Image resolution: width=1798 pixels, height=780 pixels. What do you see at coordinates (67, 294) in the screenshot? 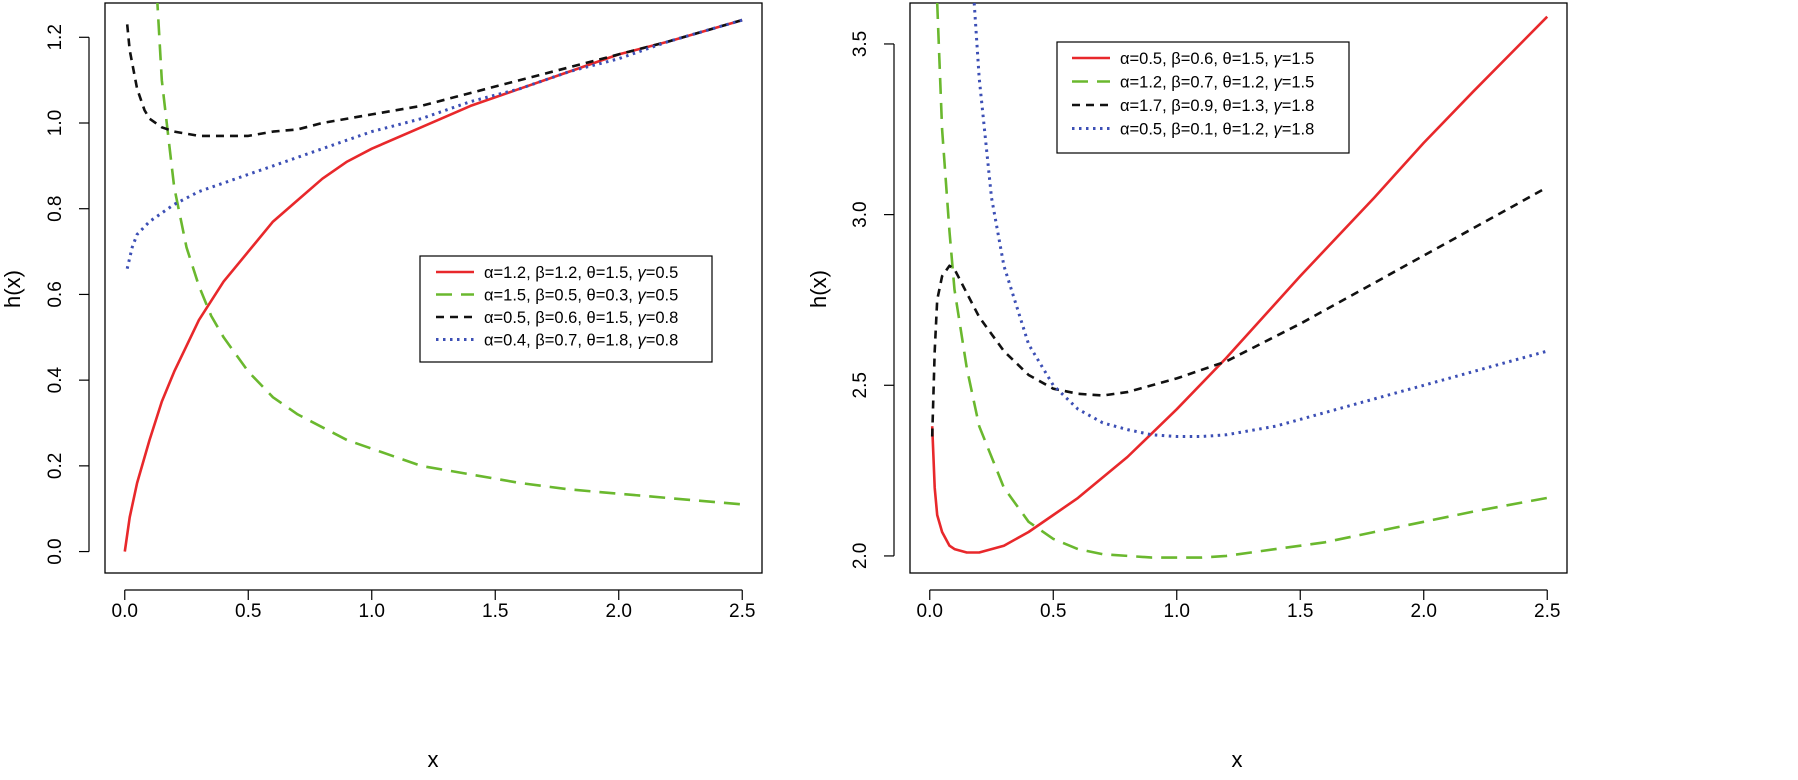
I see `left-y-ticks: 0.0 0.2 0.4 0.6 0.8 1.0 1.2` at bounding box center [67, 294].